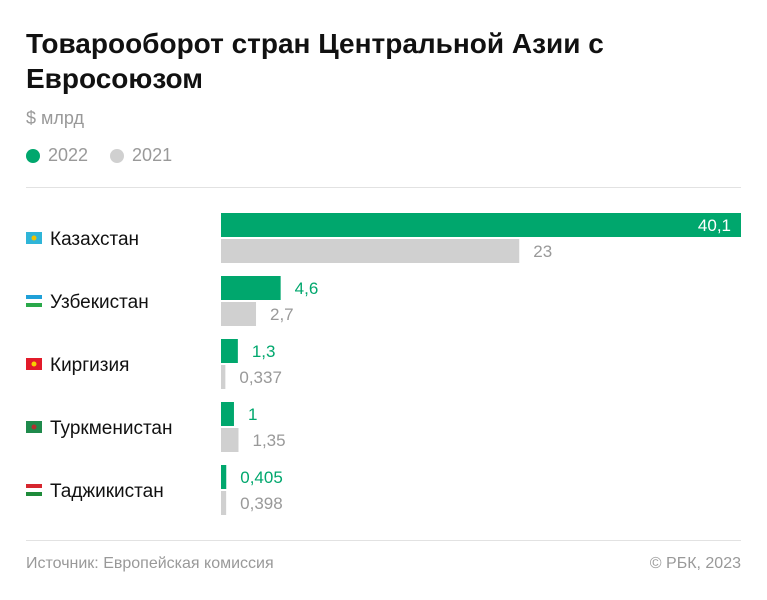 The width and height of the screenshot is (767, 600). What do you see at coordinates (282, 314) in the screenshot?
I see `data-label-2021: 2,7` at bounding box center [282, 314].